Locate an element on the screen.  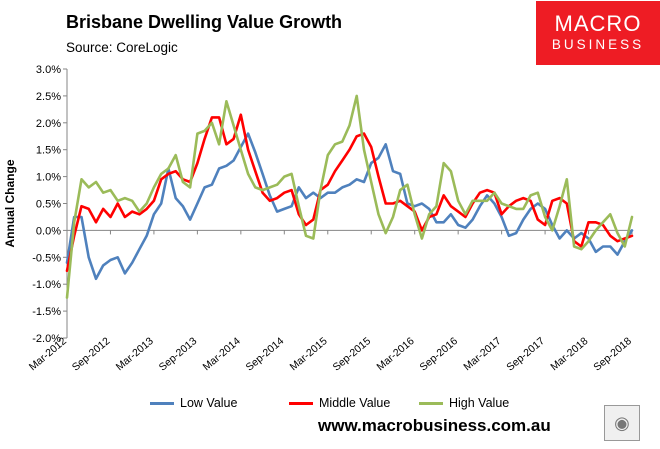
x-tick-label: Sep-2015 is located at coordinates (352, 354).